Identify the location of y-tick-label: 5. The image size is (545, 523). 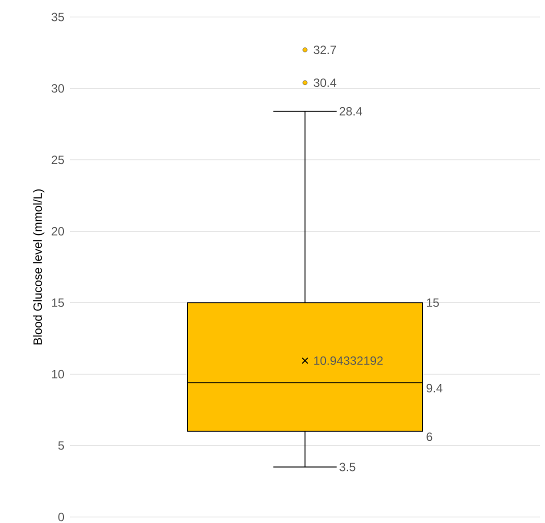
(61, 445).